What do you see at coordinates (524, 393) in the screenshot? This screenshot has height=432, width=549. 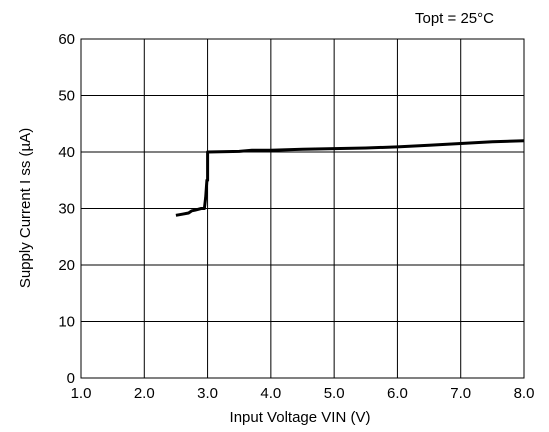 I see `x-tick-label: 8.0` at bounding box center [524, 393].